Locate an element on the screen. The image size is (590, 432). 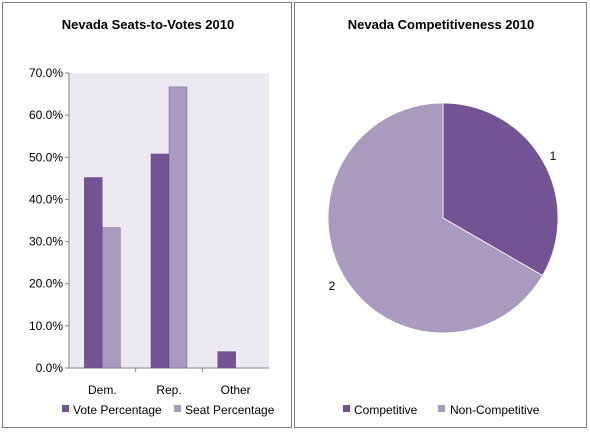
pie-legend: Competitive Non-Competitive is located at coordinates (441, 410).